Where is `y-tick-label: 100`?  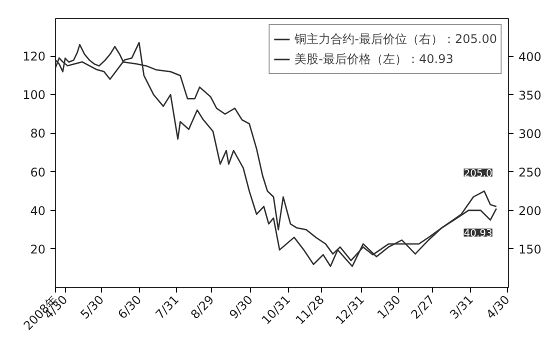
y-tick-label: 100 is located at coordinates (34, 95).